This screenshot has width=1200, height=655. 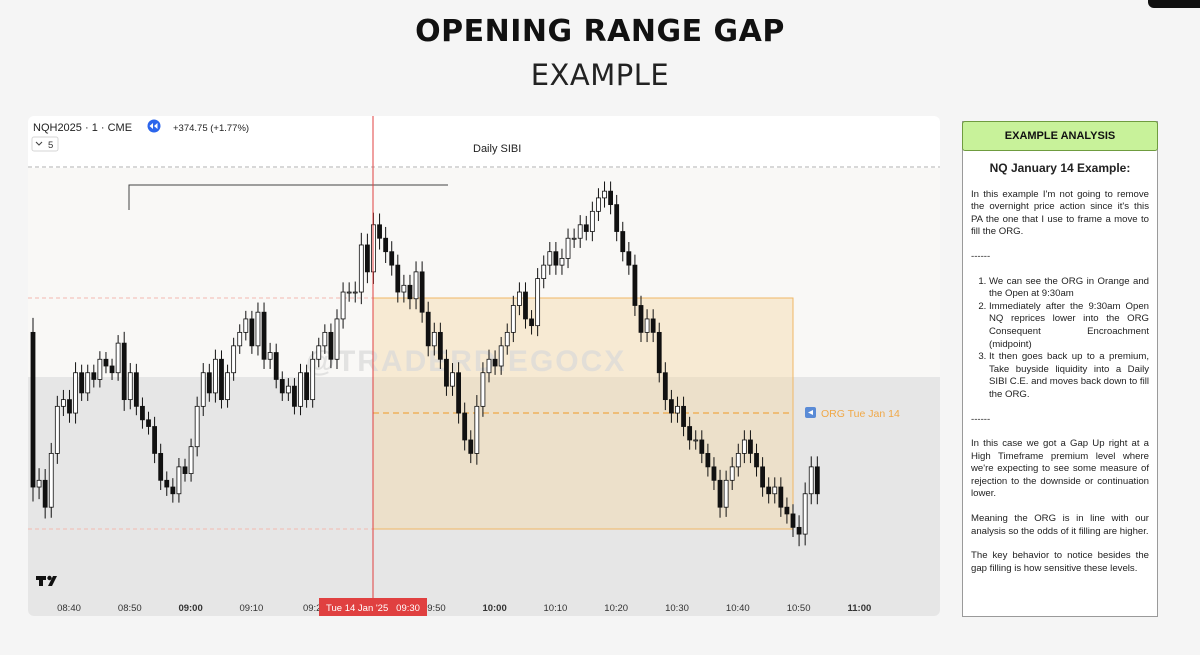 What do you see at coordinates (616, 608) in the screenshot?
I see `x-tick-label: 10:20` at bounding box center [616, 608].